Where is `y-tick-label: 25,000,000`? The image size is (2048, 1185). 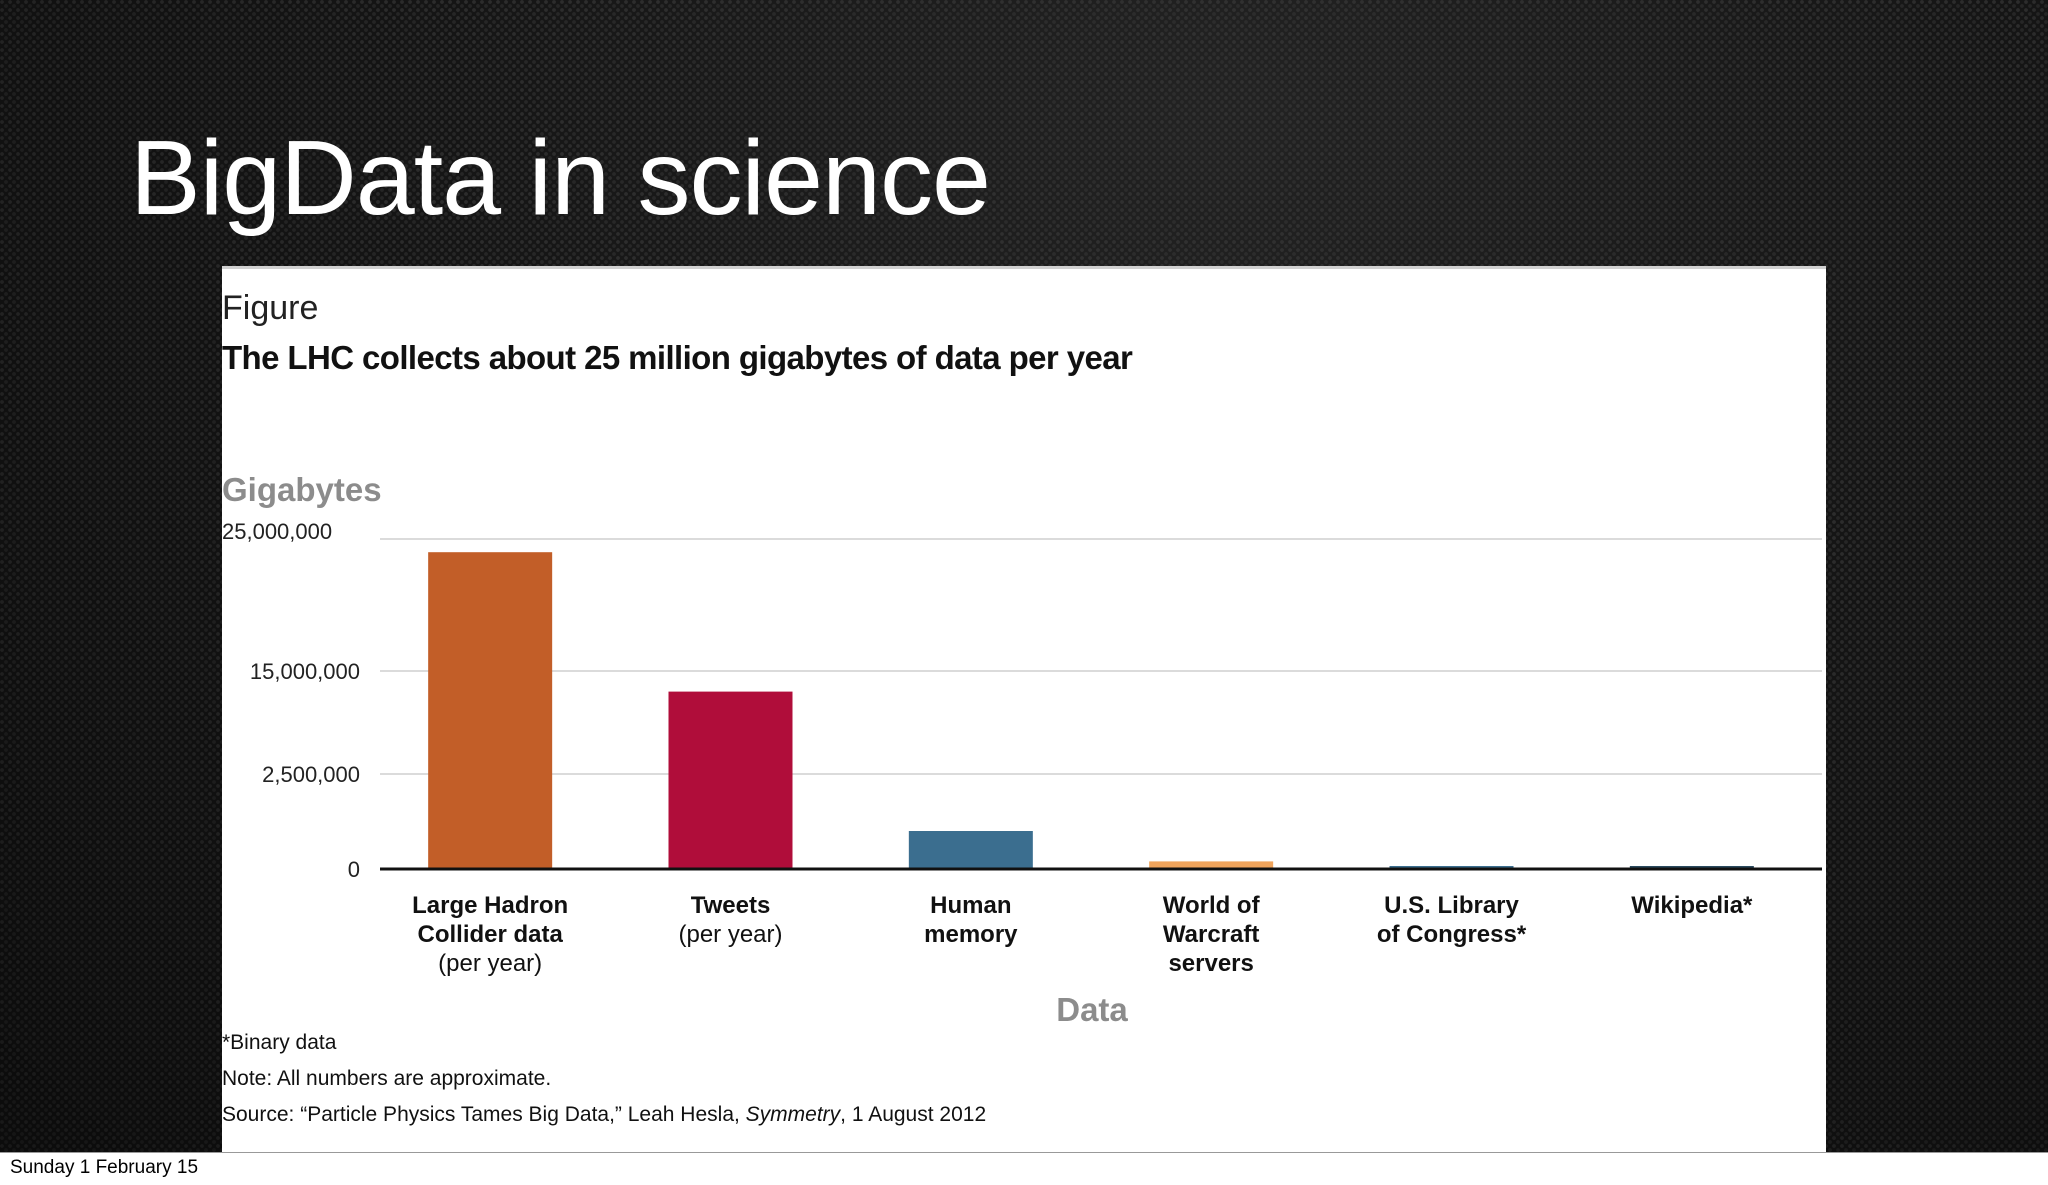
y-tick-label: 25,000,000 is located at coordinates (277, 531).